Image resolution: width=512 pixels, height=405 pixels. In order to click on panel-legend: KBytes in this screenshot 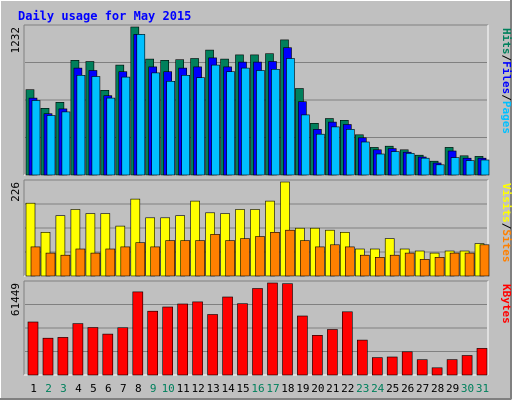, I will do `click(506, 304)`.